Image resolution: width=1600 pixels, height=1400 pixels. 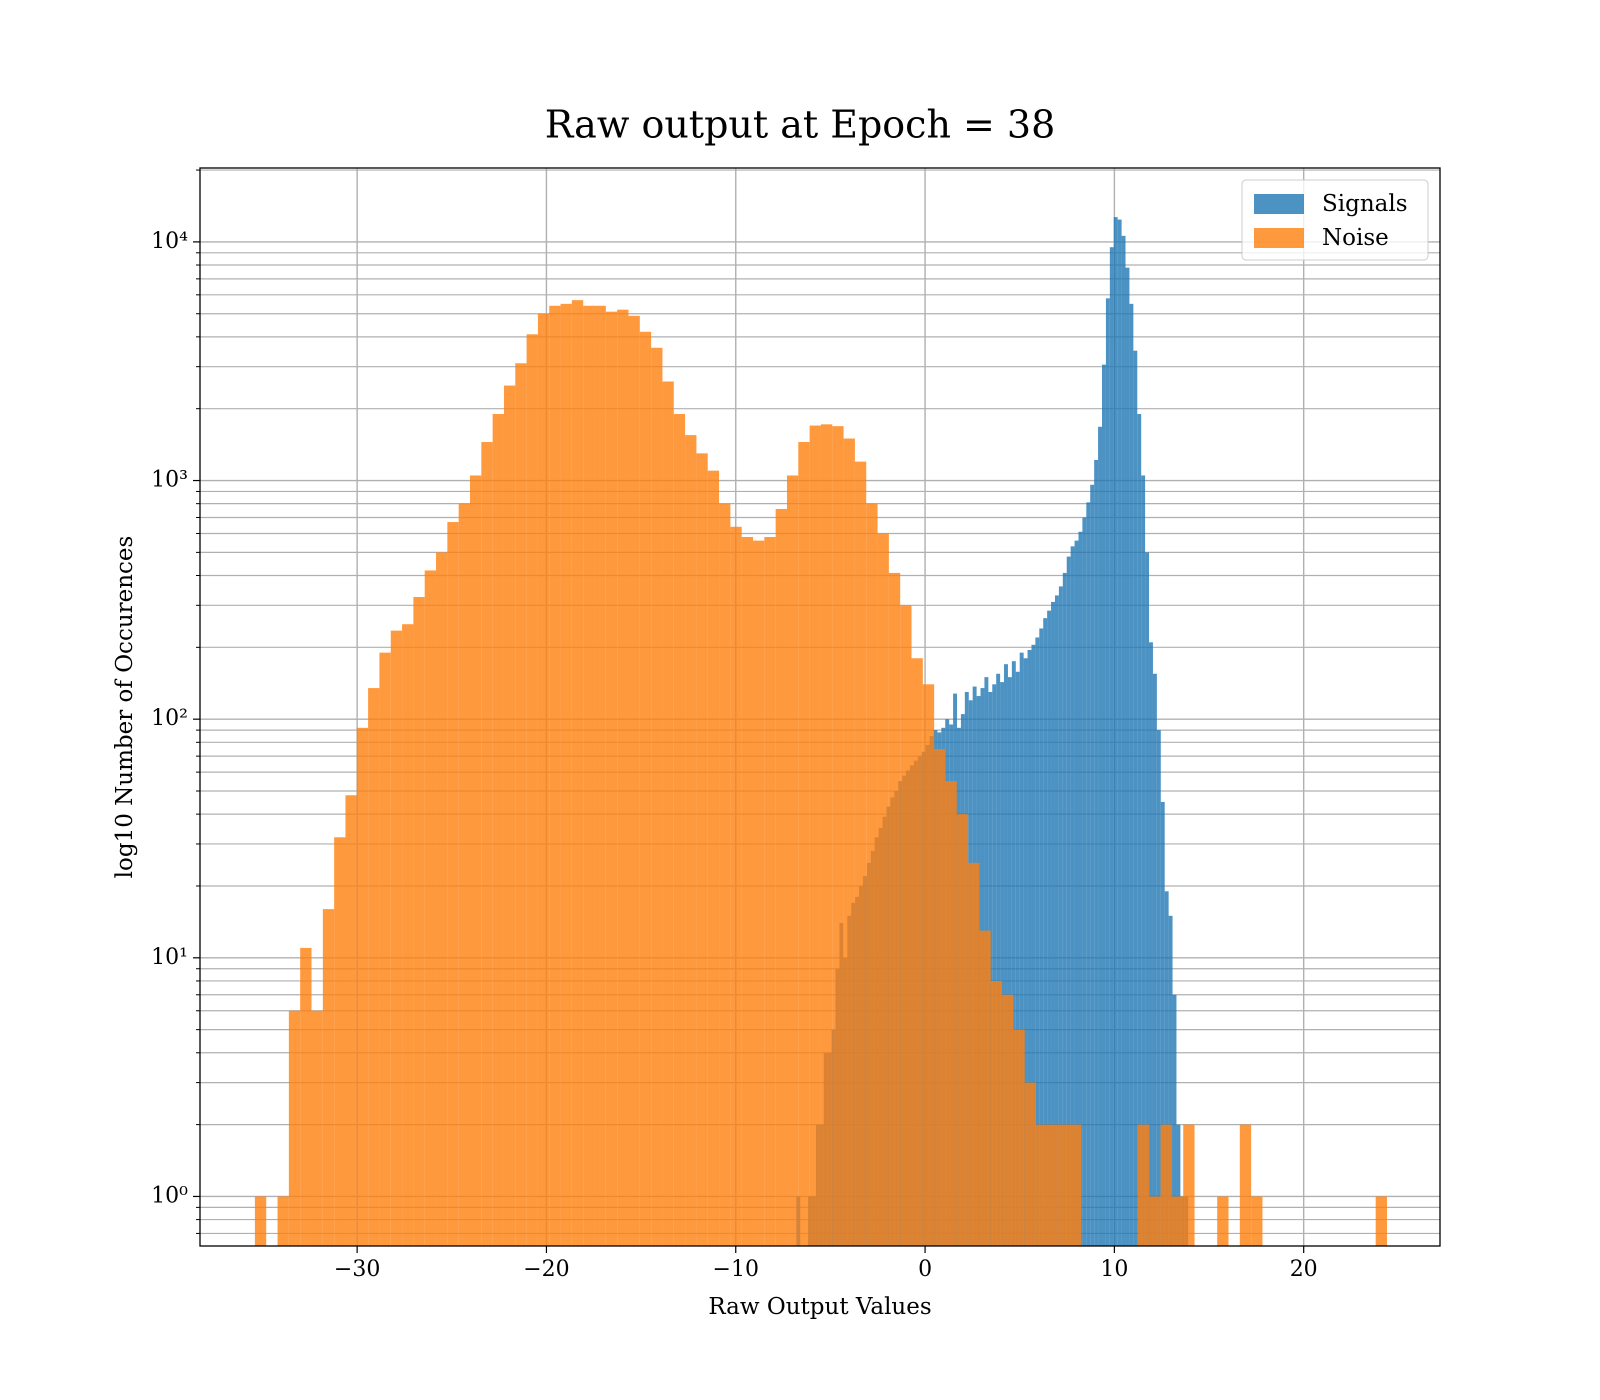 What do you see at coordinates (1365, 204) in the screenshot?
I see `legend-label: Signals` at bounding box center [1365, 204].